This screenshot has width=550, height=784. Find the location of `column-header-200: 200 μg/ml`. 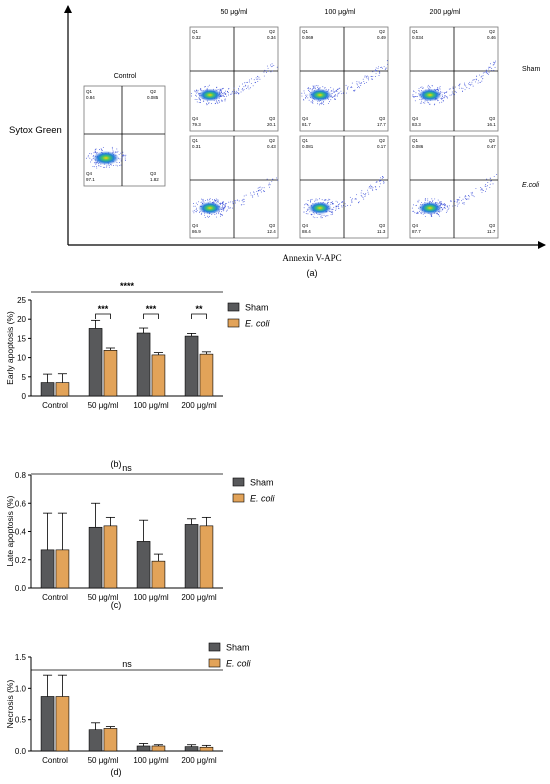

column-header-200: 200 μg/ml is located at coordinates (445, 12).